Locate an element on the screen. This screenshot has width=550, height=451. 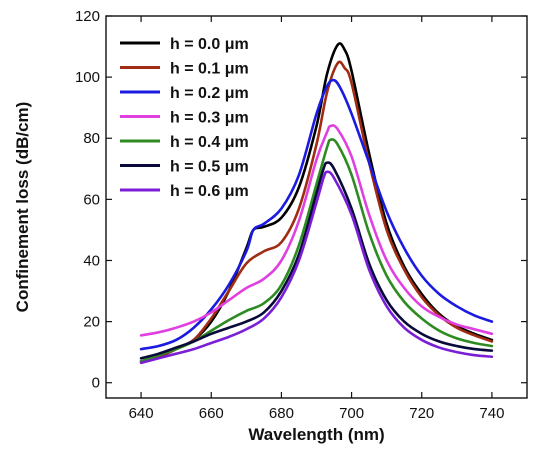
x-tick-label: 700 is located at coordinates (351, 413).